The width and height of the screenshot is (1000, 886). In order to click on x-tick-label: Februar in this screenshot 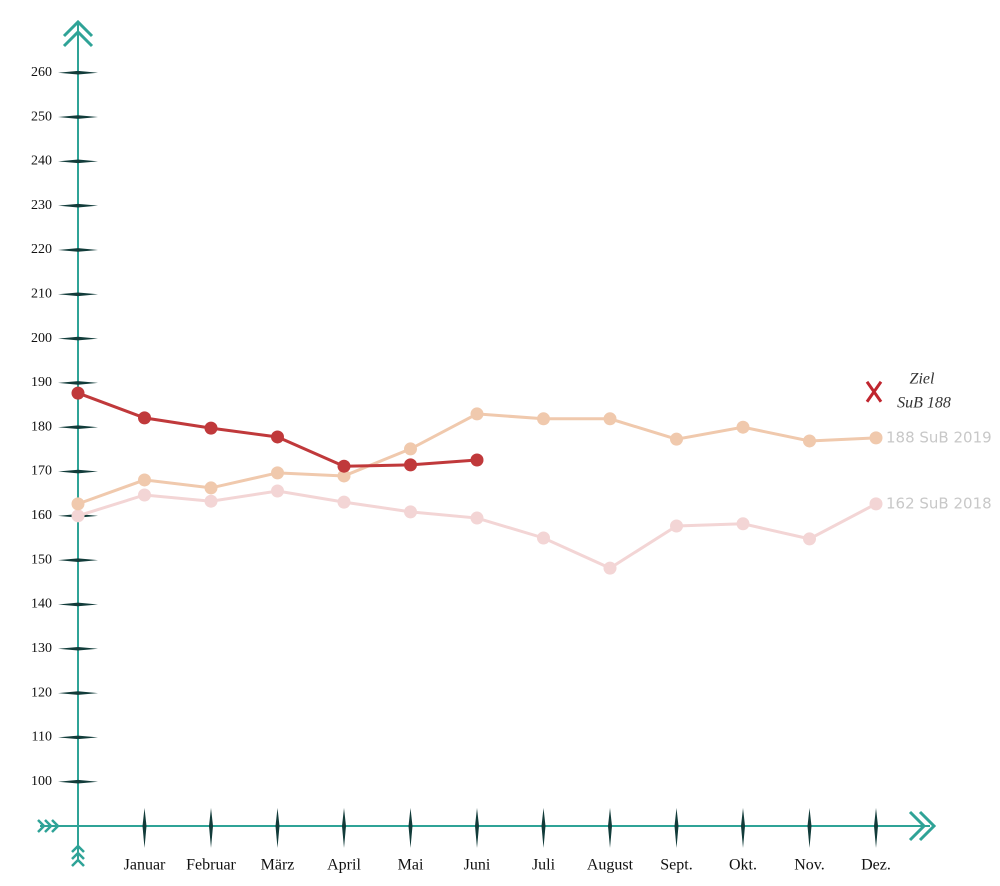, I will do `click(211, 865)`.